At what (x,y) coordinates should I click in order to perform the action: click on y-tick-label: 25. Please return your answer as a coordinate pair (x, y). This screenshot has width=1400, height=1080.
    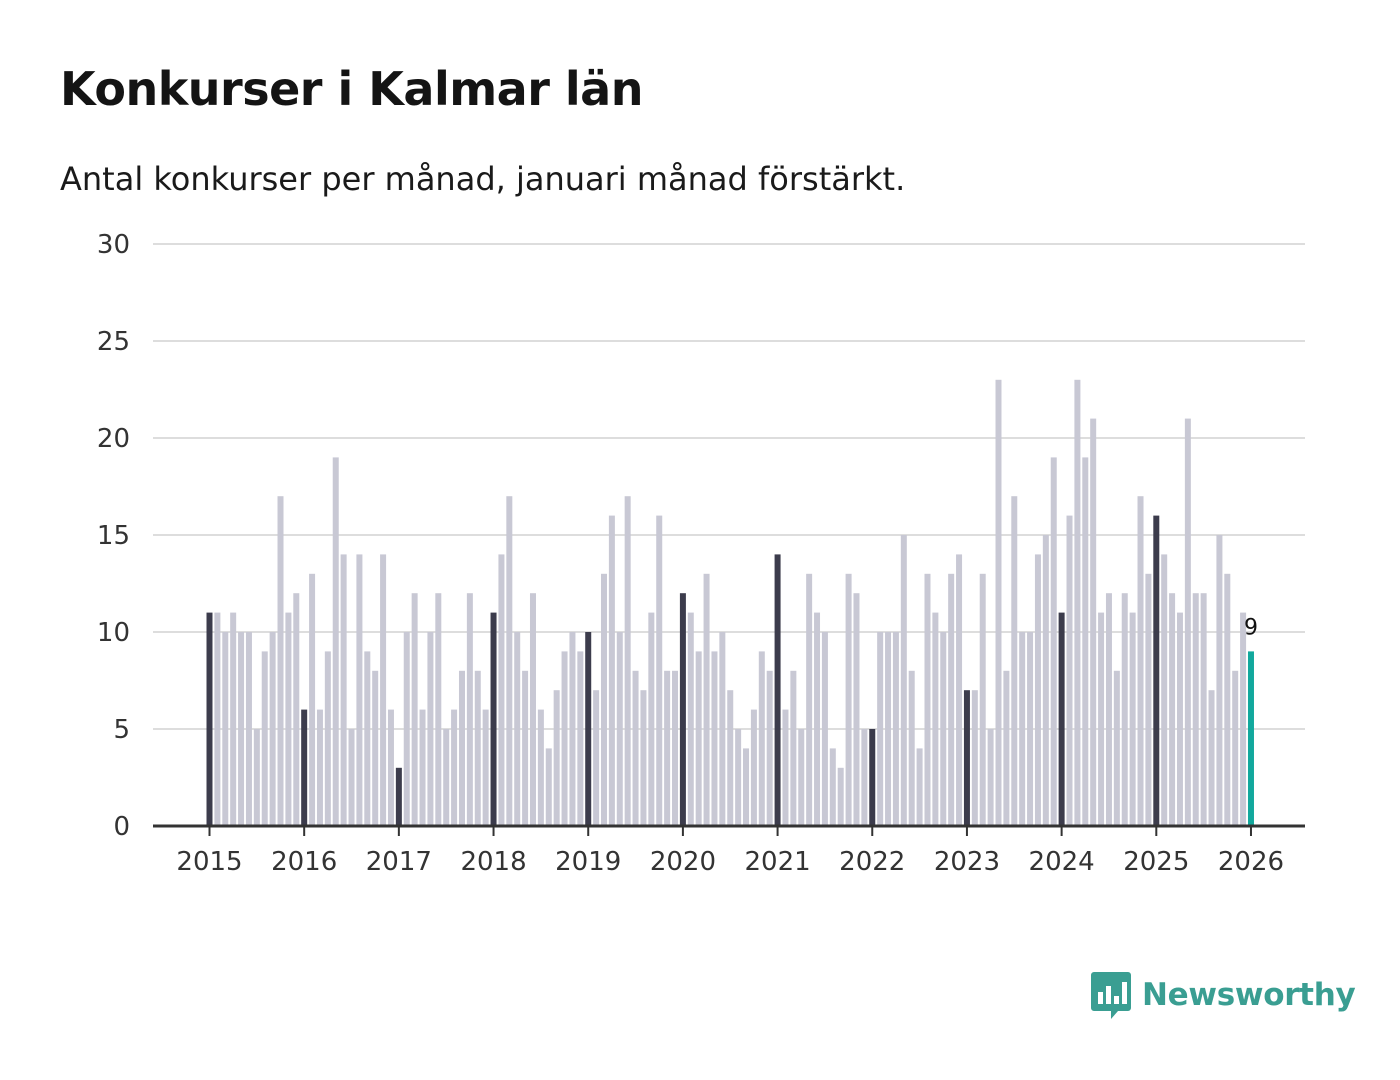
    Looking at the image, I should click on (113, 342).